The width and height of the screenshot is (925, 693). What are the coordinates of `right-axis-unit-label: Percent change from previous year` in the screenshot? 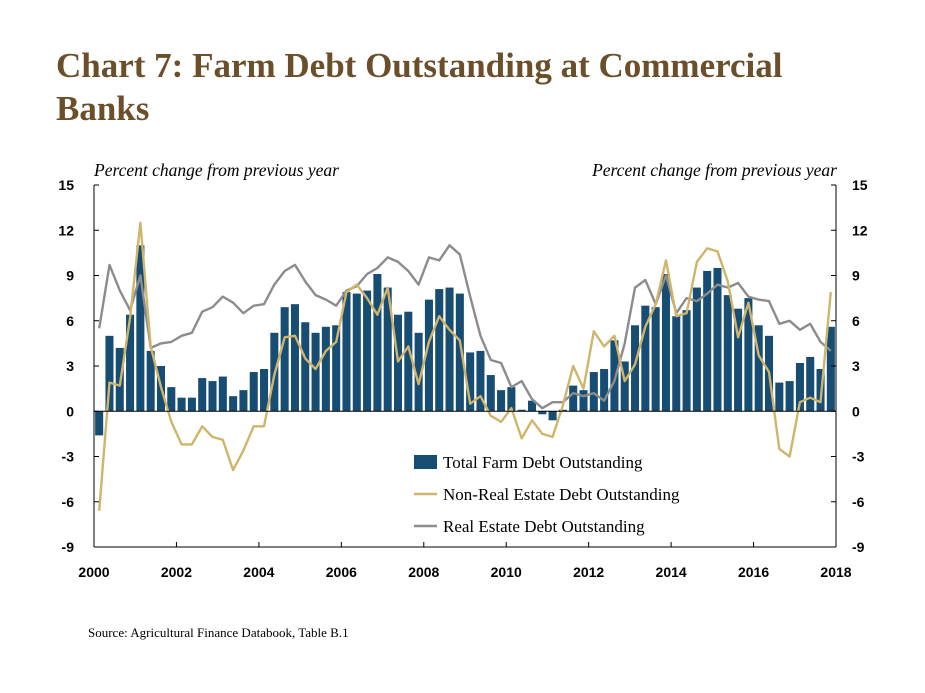 It's located at (714, 170).